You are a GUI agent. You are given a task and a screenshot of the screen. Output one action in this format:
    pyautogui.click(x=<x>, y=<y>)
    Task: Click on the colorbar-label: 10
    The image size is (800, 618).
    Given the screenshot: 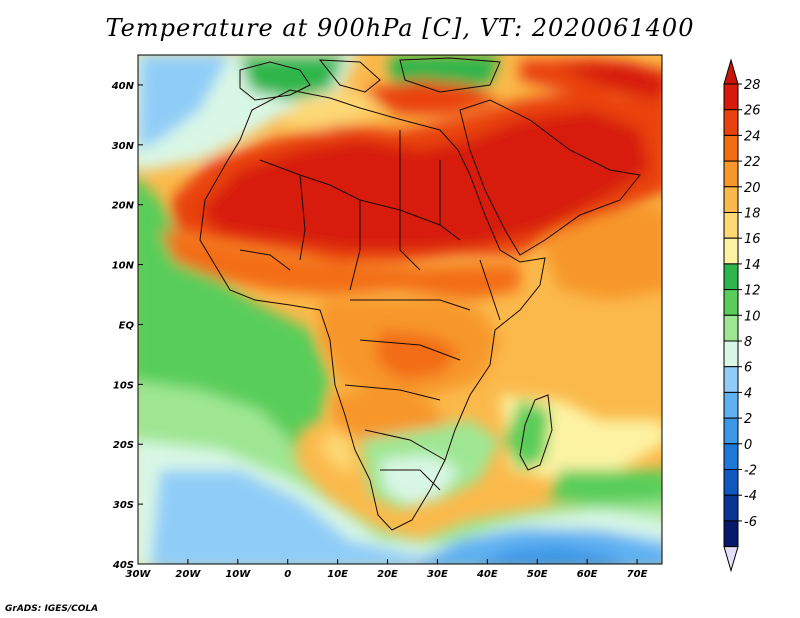 What is the action you would take?
    pyautogui.click(x=752, y=316)
    